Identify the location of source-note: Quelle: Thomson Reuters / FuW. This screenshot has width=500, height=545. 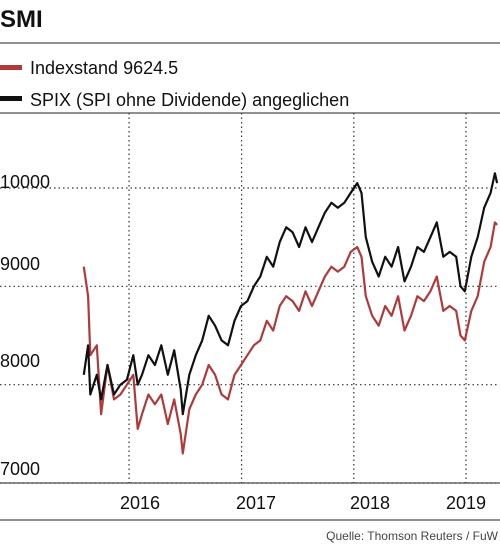
(412, 536).